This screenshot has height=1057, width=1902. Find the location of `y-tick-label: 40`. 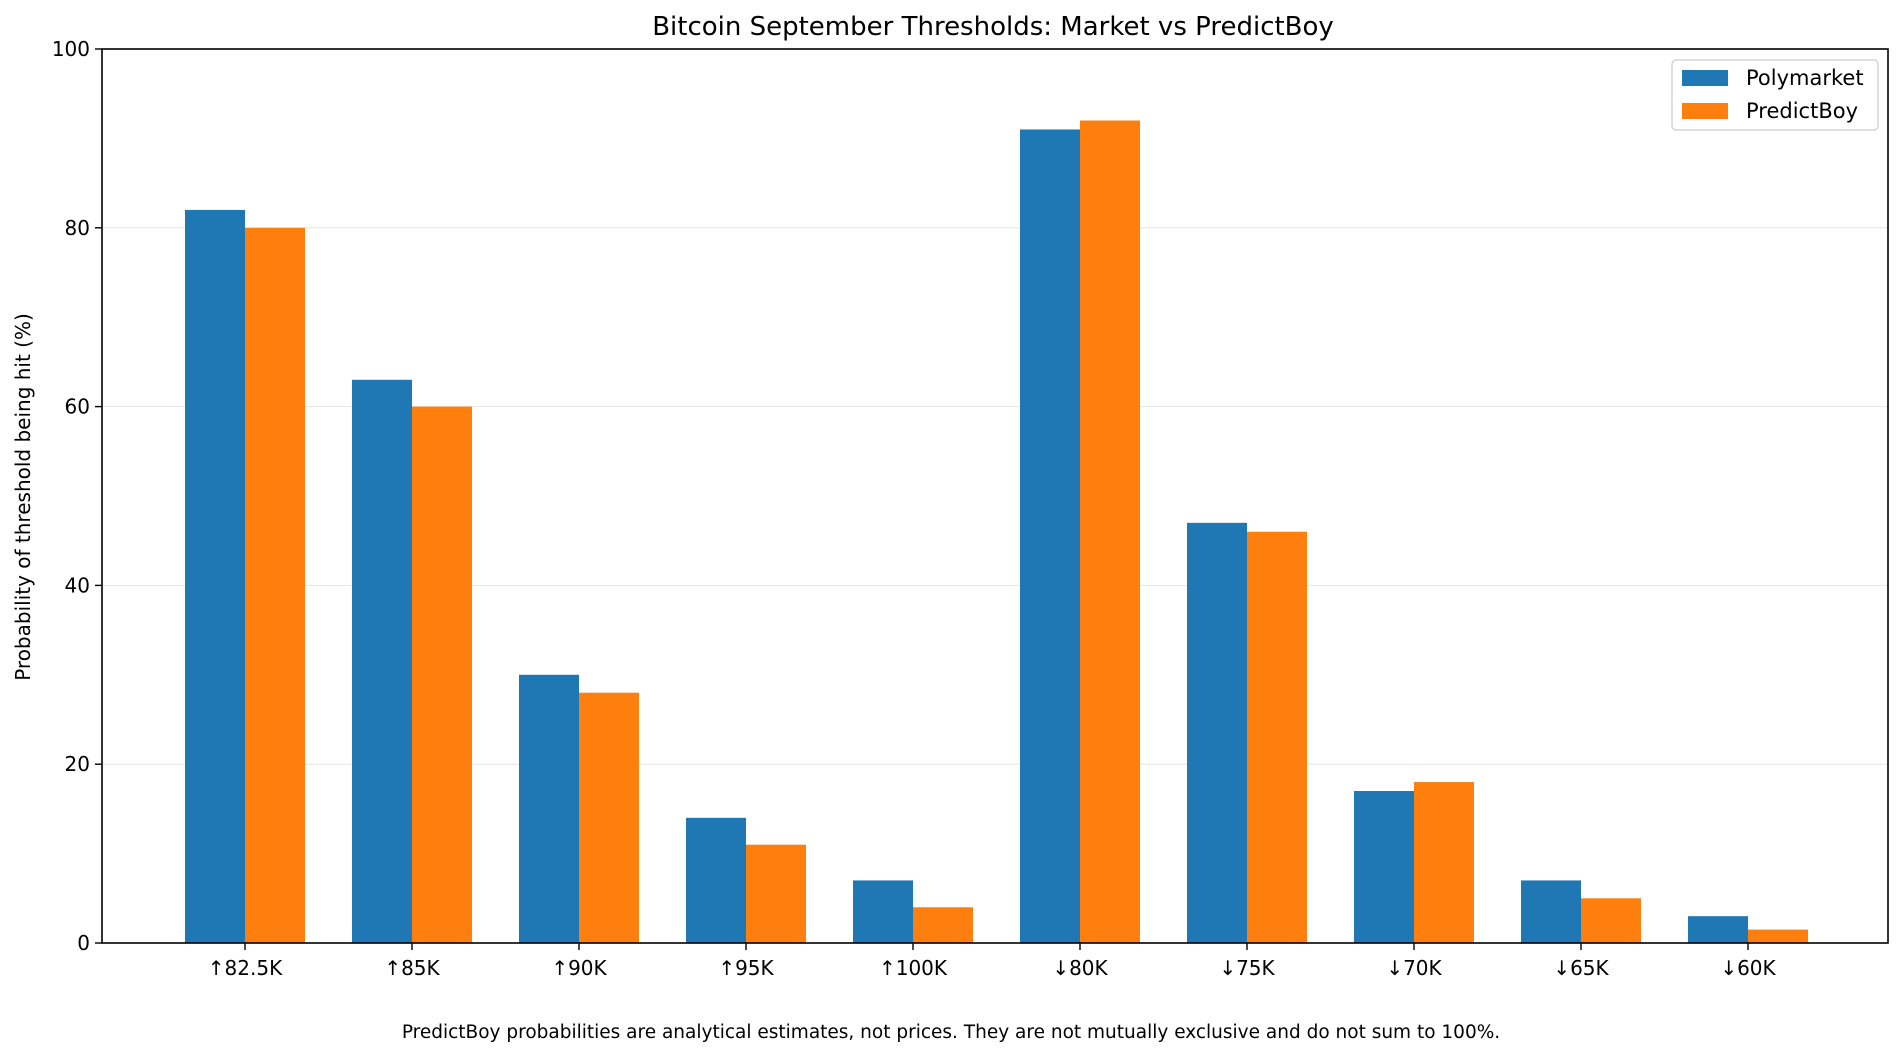

y-tick-label: 40 is located at coordinates (77, 585).